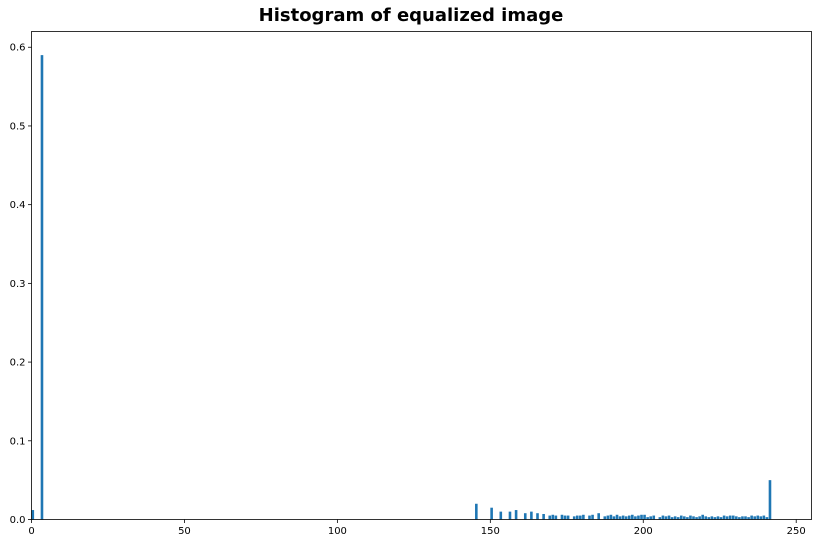 This screenshot has width=818, height=544. Describe the element at coordinates (490, 531) in the screenshot. I see `x-tick-label: 150` at that location.